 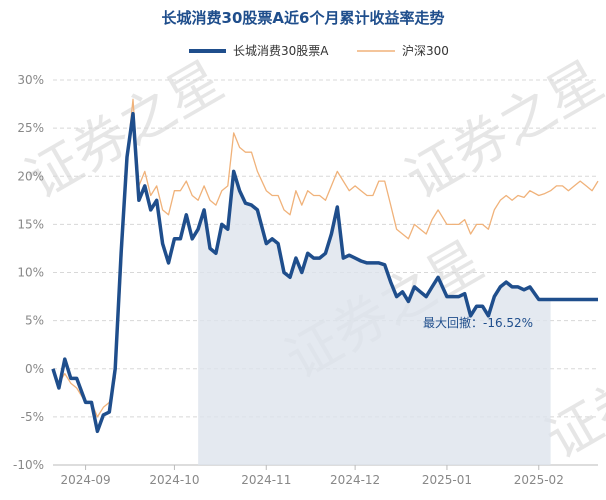 What do you see at coordinates (30, 176) in the screenshot?
I see `y-tick-label: 20%` at bounding box center [30, 176].